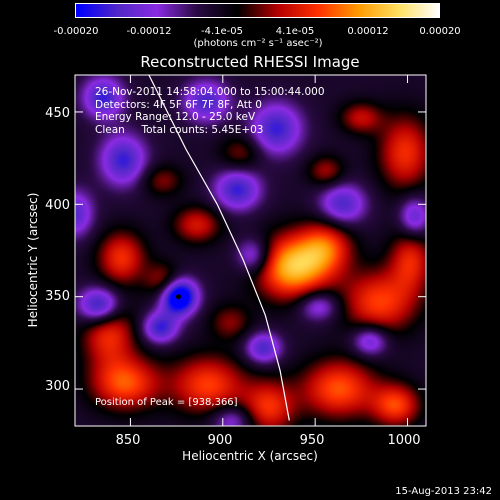 This screenshot has height=500, width=500. Describe the element at coordinates (57, 386) in the screenshot. I see `y-tick-label: 300` at that location.